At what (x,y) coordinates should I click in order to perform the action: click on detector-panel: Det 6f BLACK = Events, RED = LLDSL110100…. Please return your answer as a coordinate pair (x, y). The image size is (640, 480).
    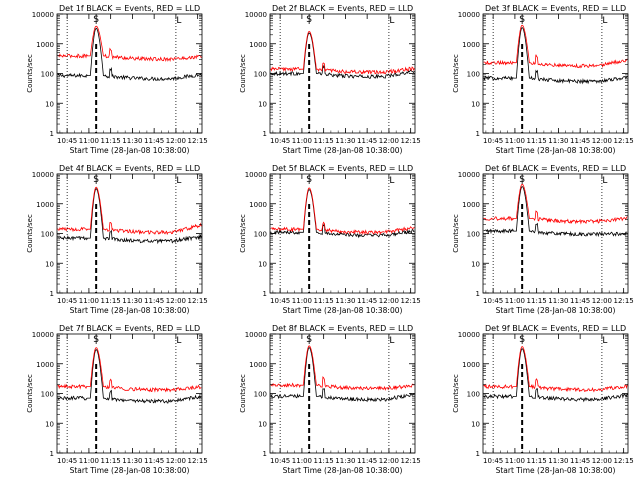
    Looking at the image, I should click on (543, 239).